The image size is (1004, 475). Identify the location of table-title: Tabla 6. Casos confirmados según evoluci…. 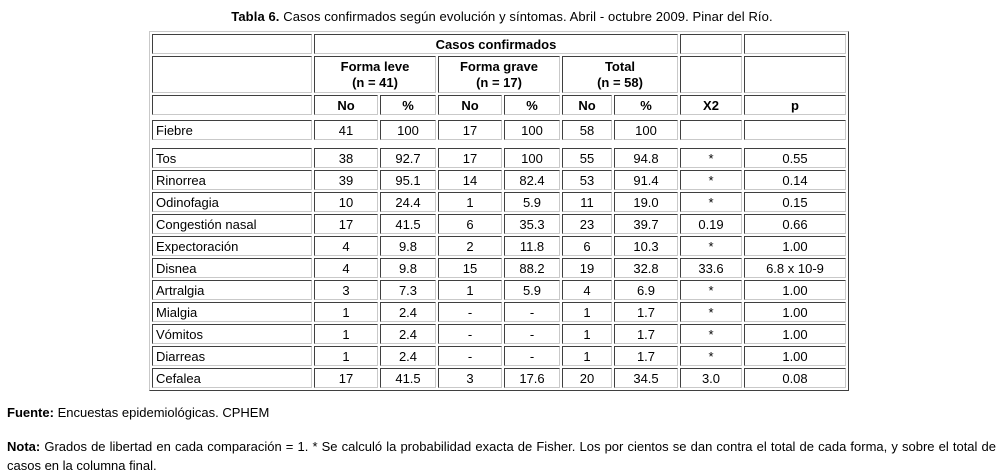
(502, 12).